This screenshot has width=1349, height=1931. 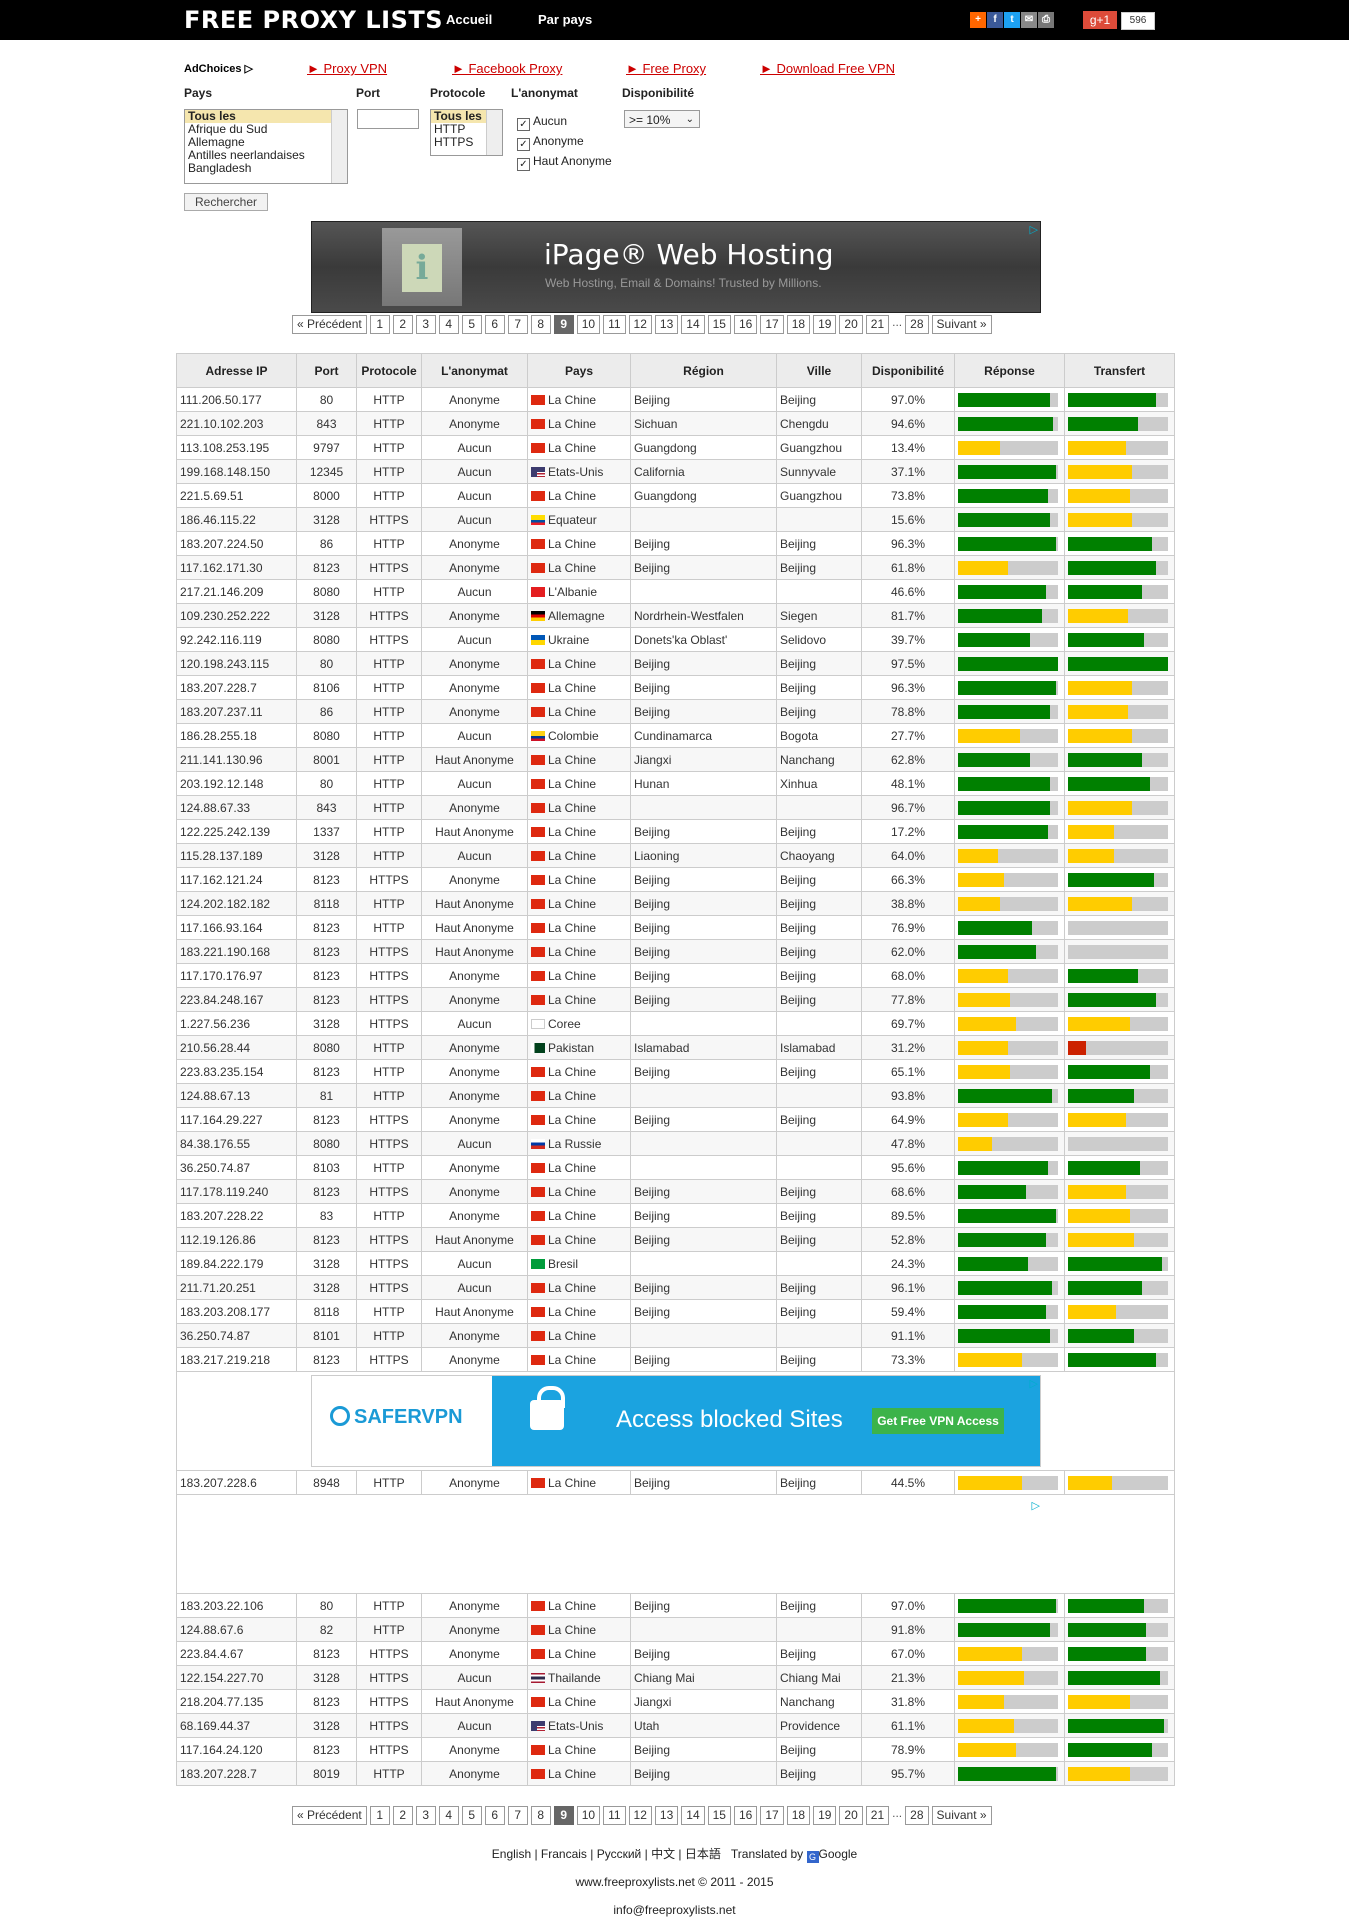 I want to click on page-button: 8, so click(x=540, y=324).